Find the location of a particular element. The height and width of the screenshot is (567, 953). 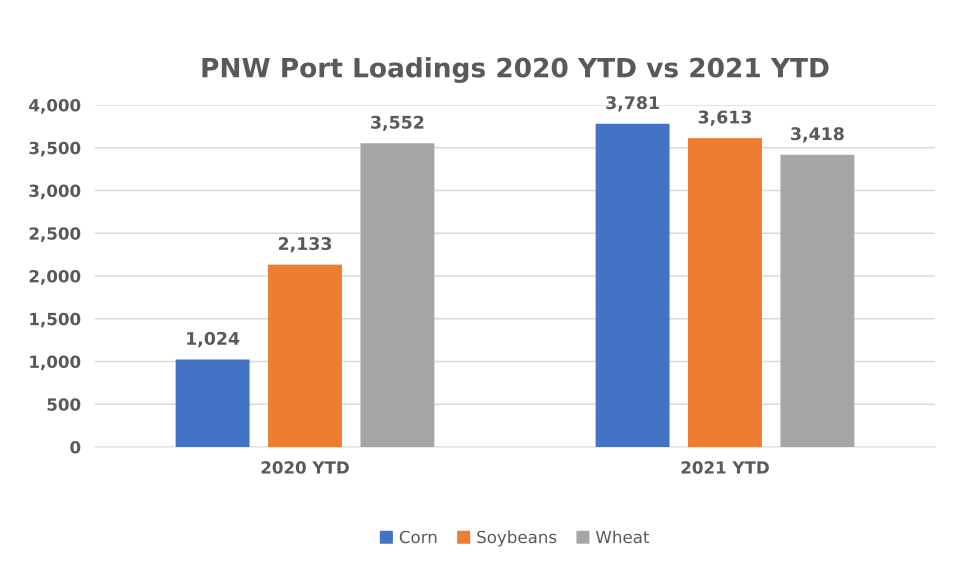

data-label: 3,552 is located at coordinates (397, 124).